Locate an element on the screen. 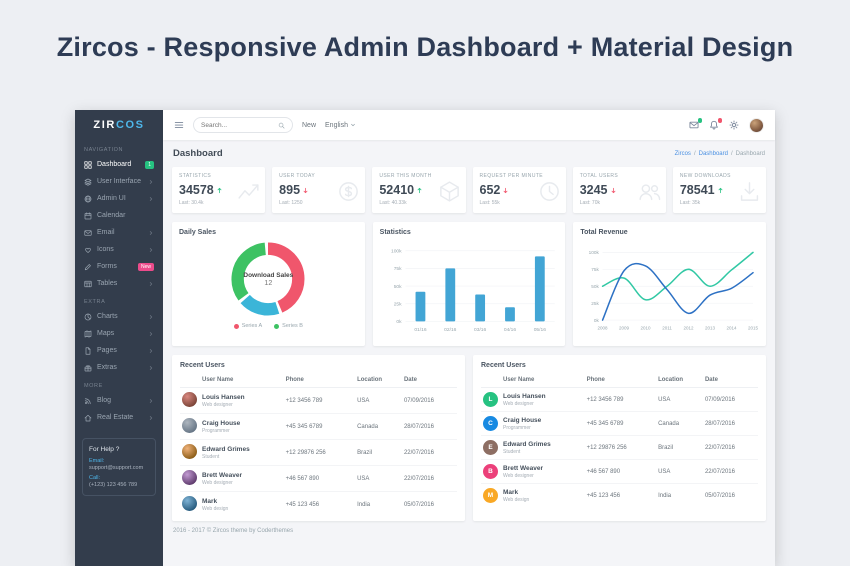 The image size is (850, 566). search-input is located at coordinates (238, 125).